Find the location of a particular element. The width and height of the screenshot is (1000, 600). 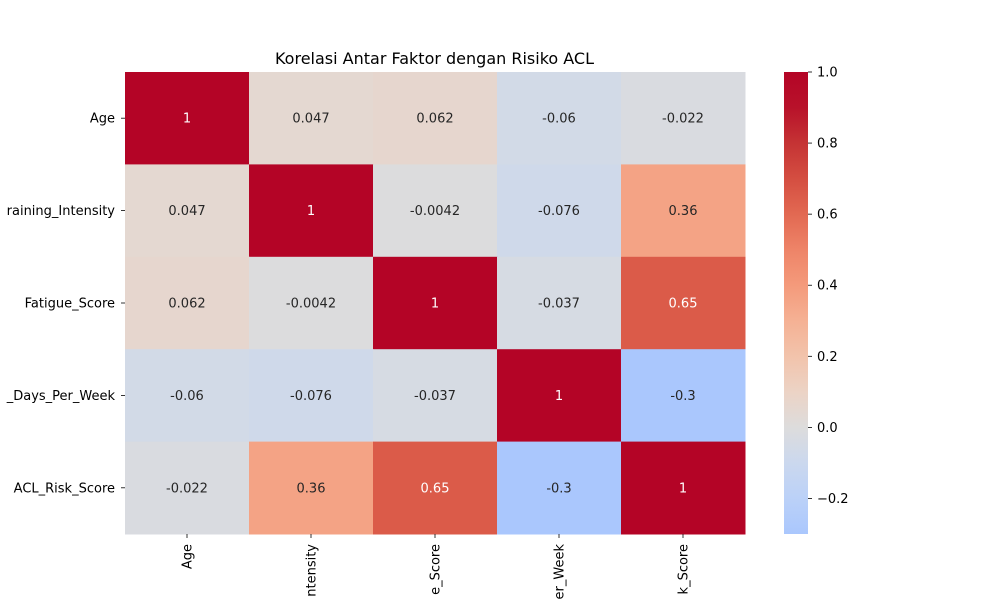

y-tick-label: raining_Intensity is located at coordinates (61, 211).